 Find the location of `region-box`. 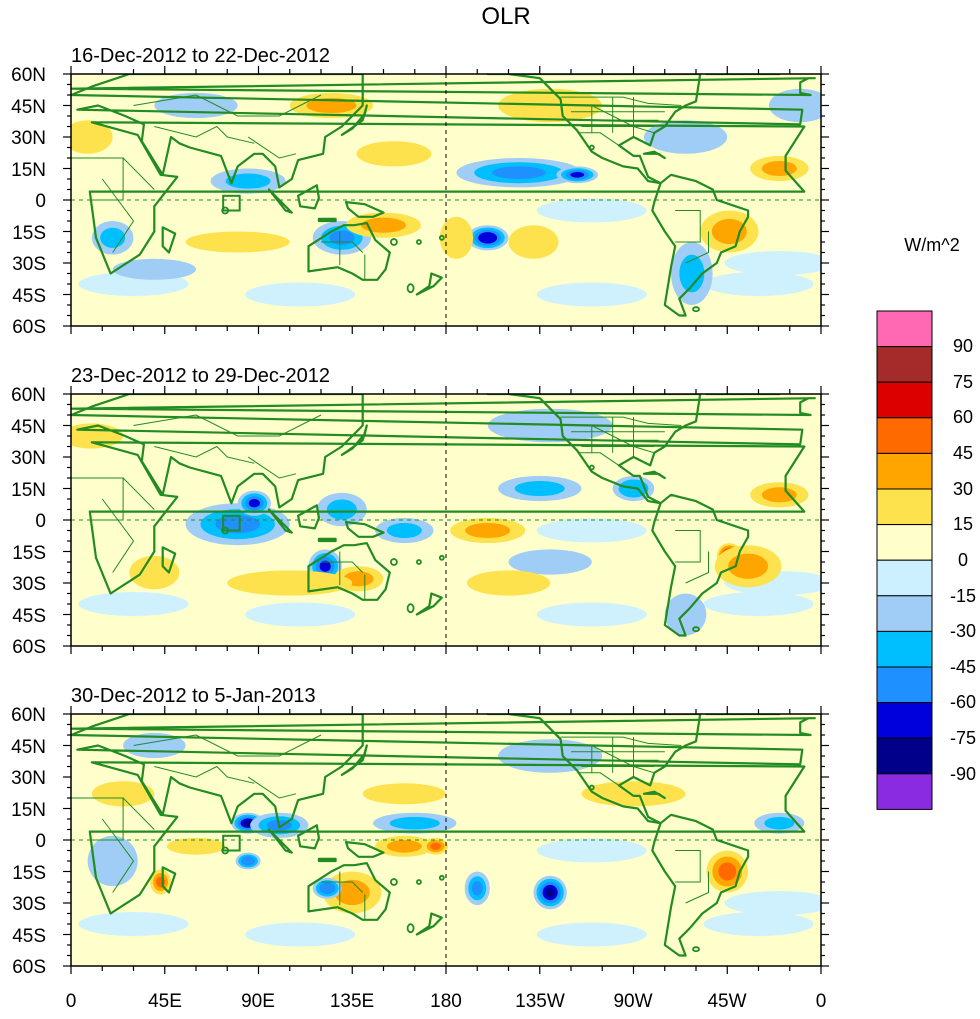

region-box is located at coordinates (231, 843).